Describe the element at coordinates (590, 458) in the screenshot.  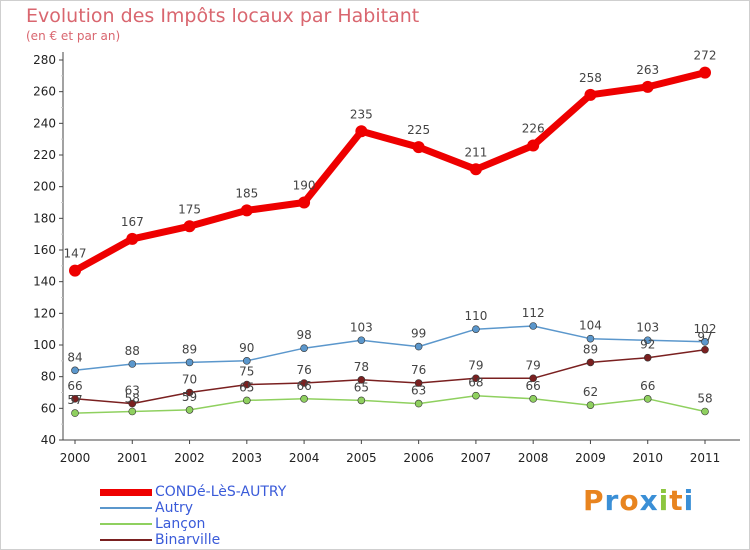
I see `x-tick-label: 2009` at that location.